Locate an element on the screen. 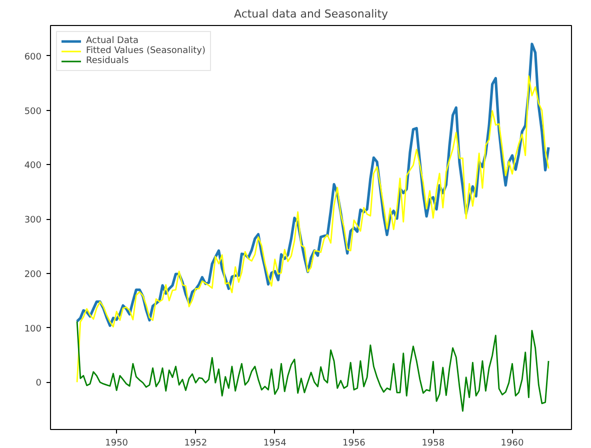 Image resolution: width=591 pixels, height=448 pixels. chart-title: Actual data and Seasonality is located at coordinates (311, 14).